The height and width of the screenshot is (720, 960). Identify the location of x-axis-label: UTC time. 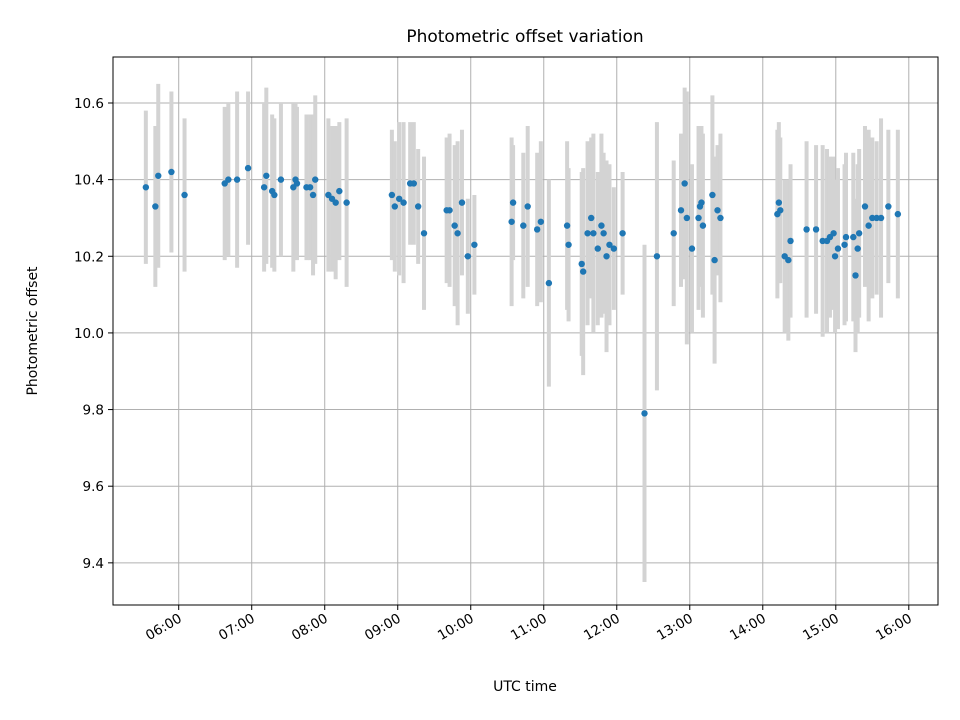
(525, 687).